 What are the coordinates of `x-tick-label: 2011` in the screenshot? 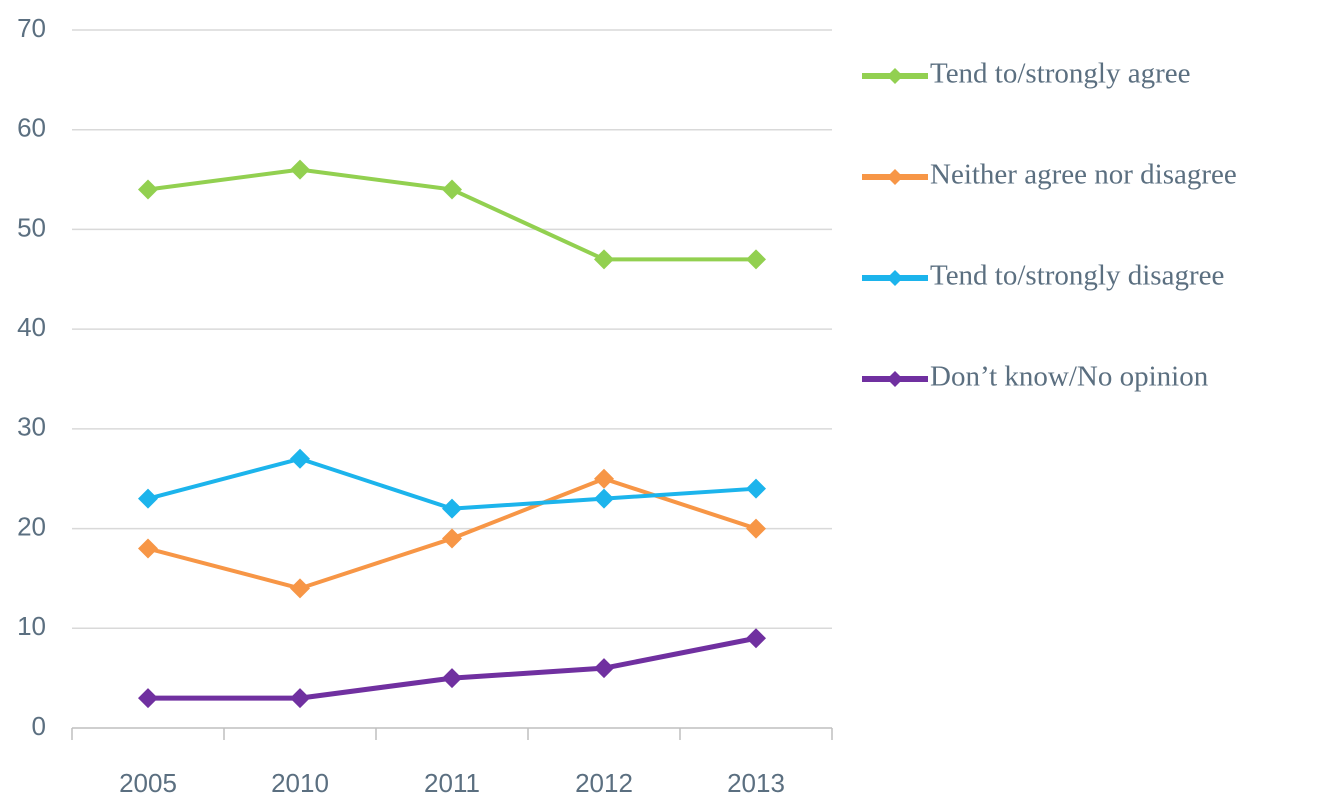 It's located at (452, 783).